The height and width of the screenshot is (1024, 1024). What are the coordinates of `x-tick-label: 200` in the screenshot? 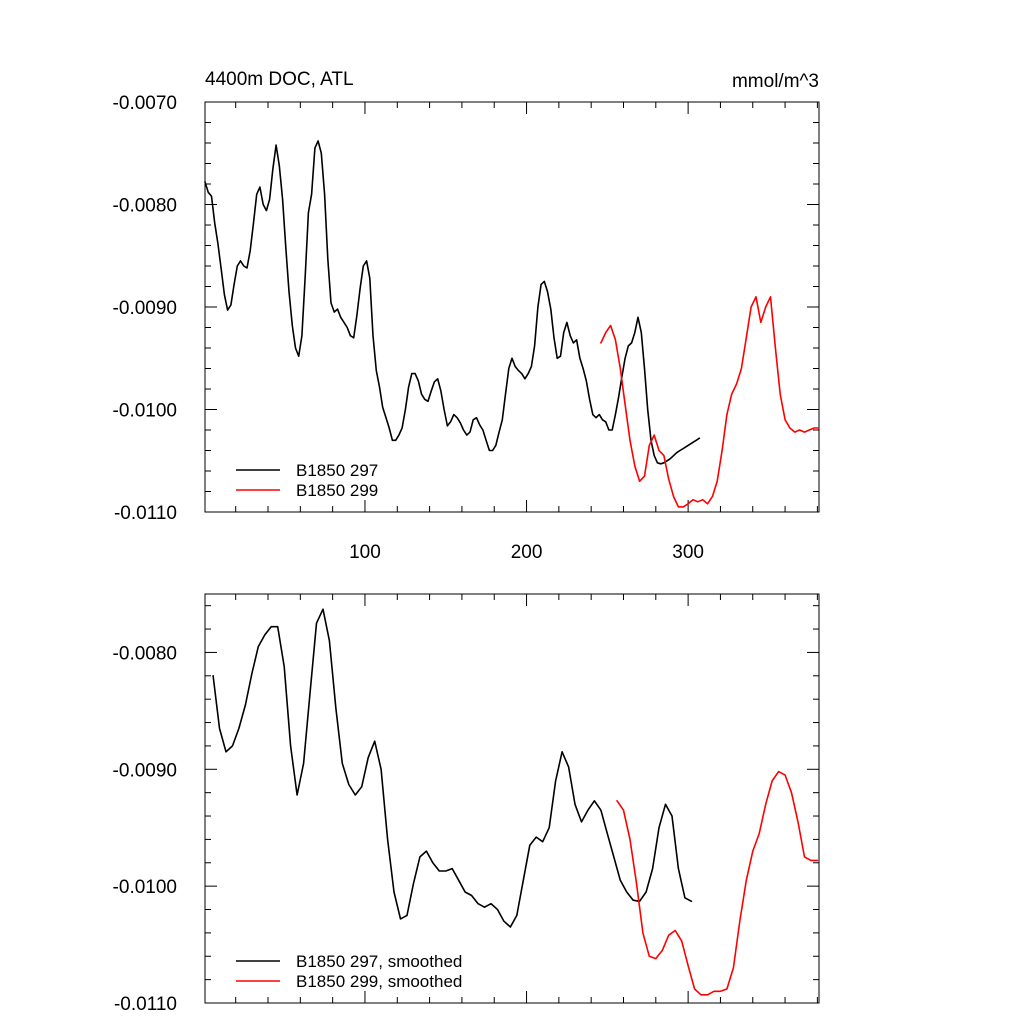 It's located at (527, 552).